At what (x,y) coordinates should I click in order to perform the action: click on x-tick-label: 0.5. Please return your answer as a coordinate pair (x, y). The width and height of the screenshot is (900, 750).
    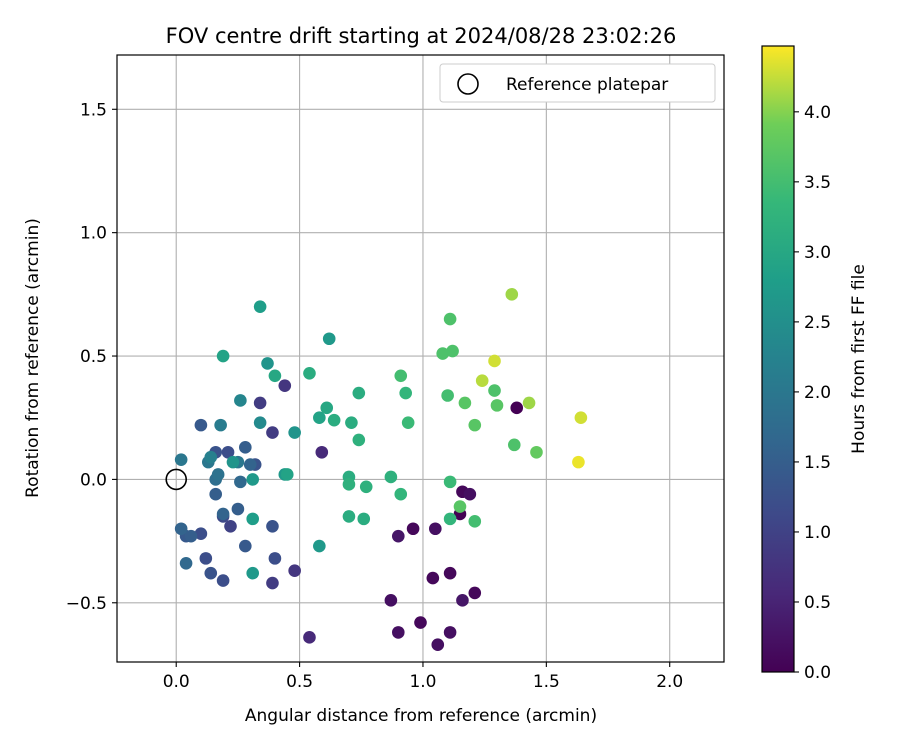
    Looking at the image, I should click on (299, 682).